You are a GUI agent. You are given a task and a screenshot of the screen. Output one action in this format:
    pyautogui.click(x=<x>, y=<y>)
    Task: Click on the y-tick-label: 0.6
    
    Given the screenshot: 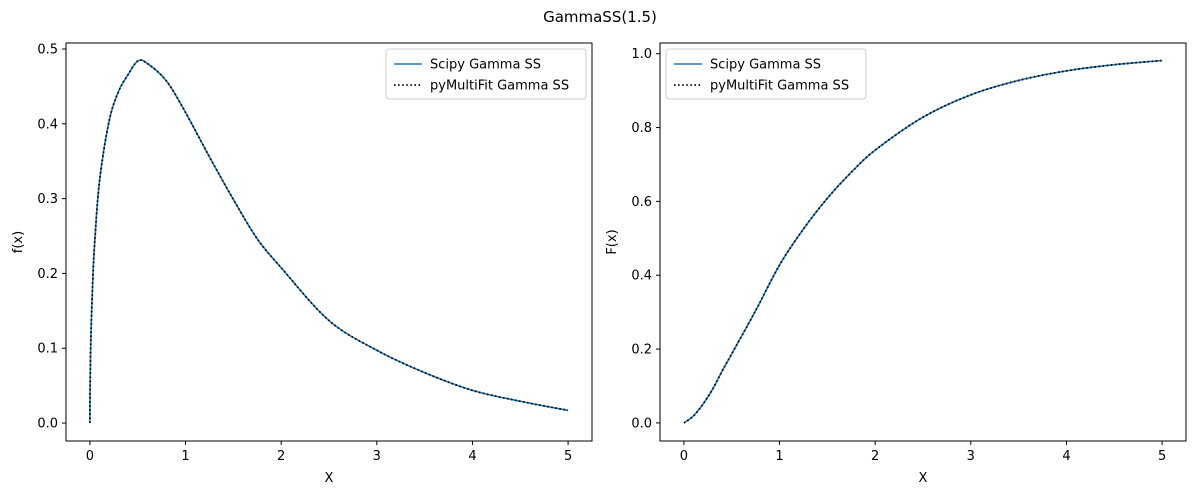 What is the action you would take?
    pyautogui.click(x=641, y=202)
    